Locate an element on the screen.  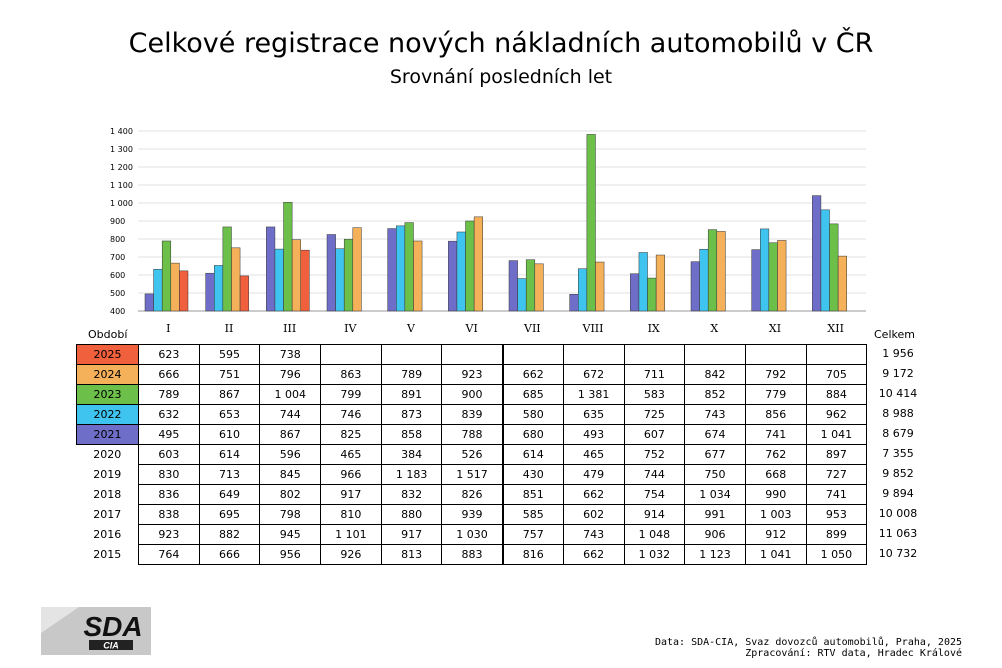
y-tick-label: 1 400 is located at coordinates (121, 131).